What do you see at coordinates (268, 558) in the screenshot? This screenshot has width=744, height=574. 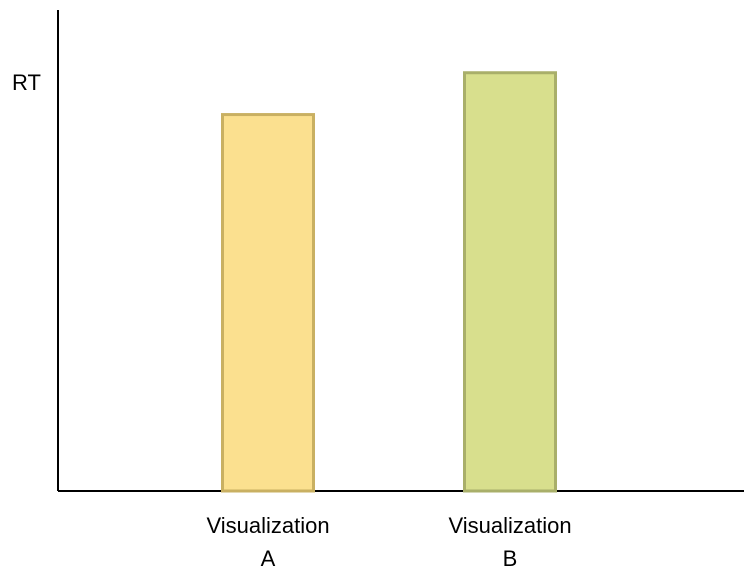 I see `category-label-line2: A` at bounding box center [268, 558].